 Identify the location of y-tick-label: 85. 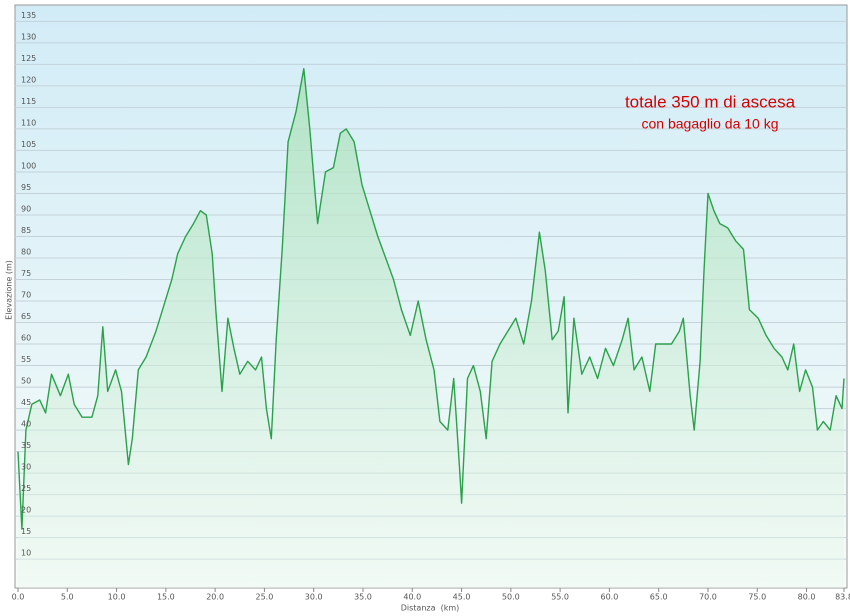
(26, 230).